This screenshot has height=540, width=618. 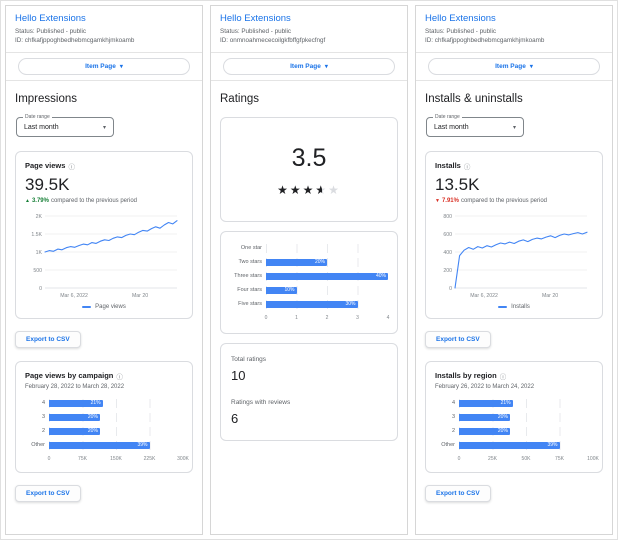 What do you see at coordinates (45, 166) in the screenshot?
I see `card-title: Page views` at bounding box center [45, 166].